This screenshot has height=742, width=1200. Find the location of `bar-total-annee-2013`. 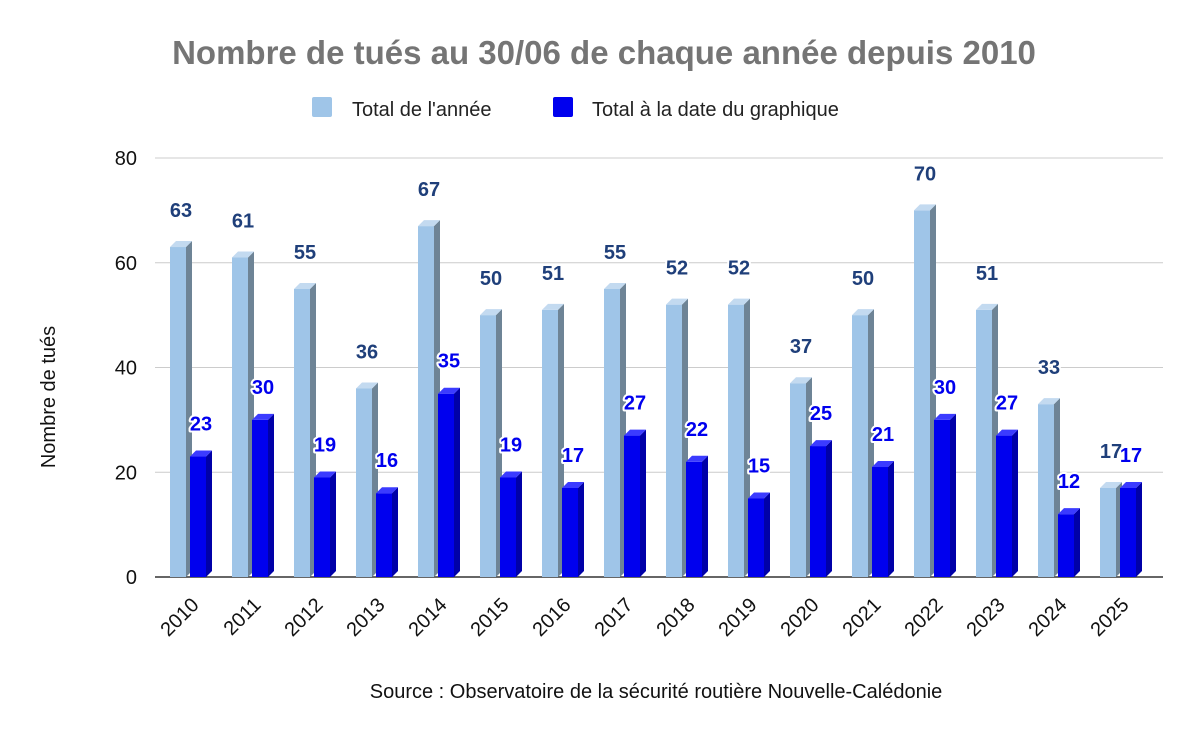

bar-total-annee-2013 is located at coordinates (367, 479).